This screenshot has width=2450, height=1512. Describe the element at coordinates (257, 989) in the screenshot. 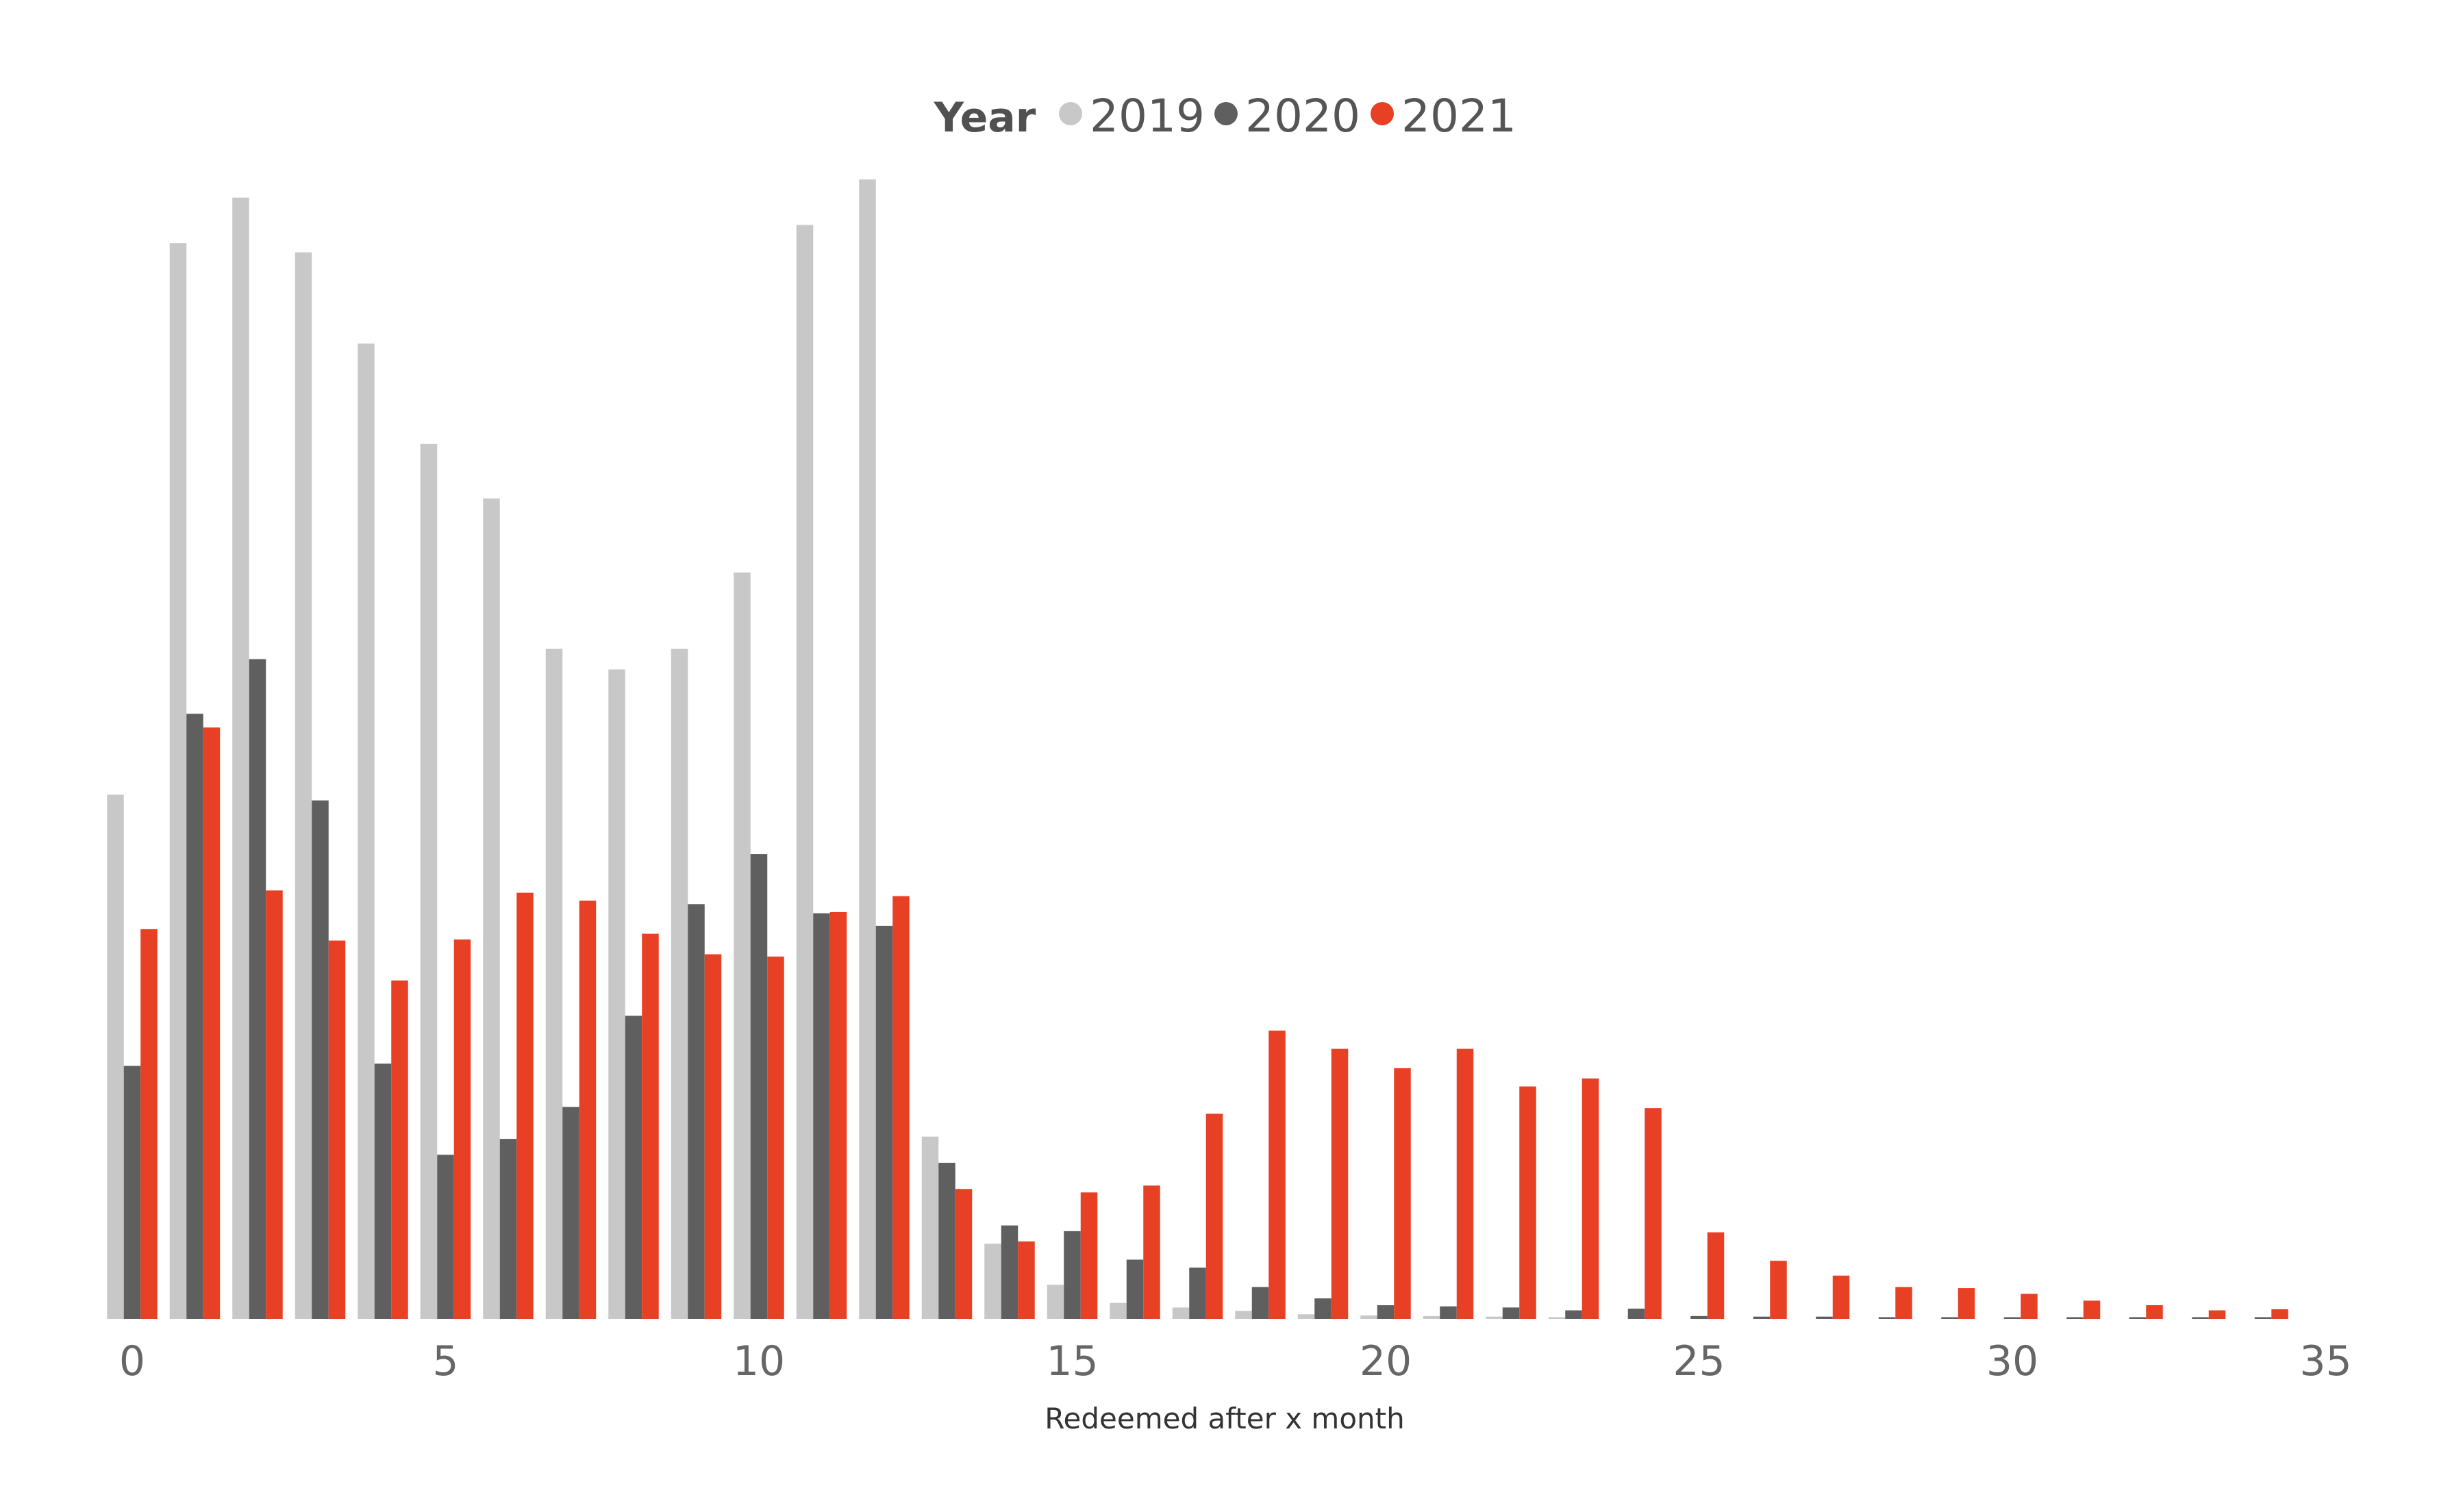

I see `bar-2020-x2` at that location.